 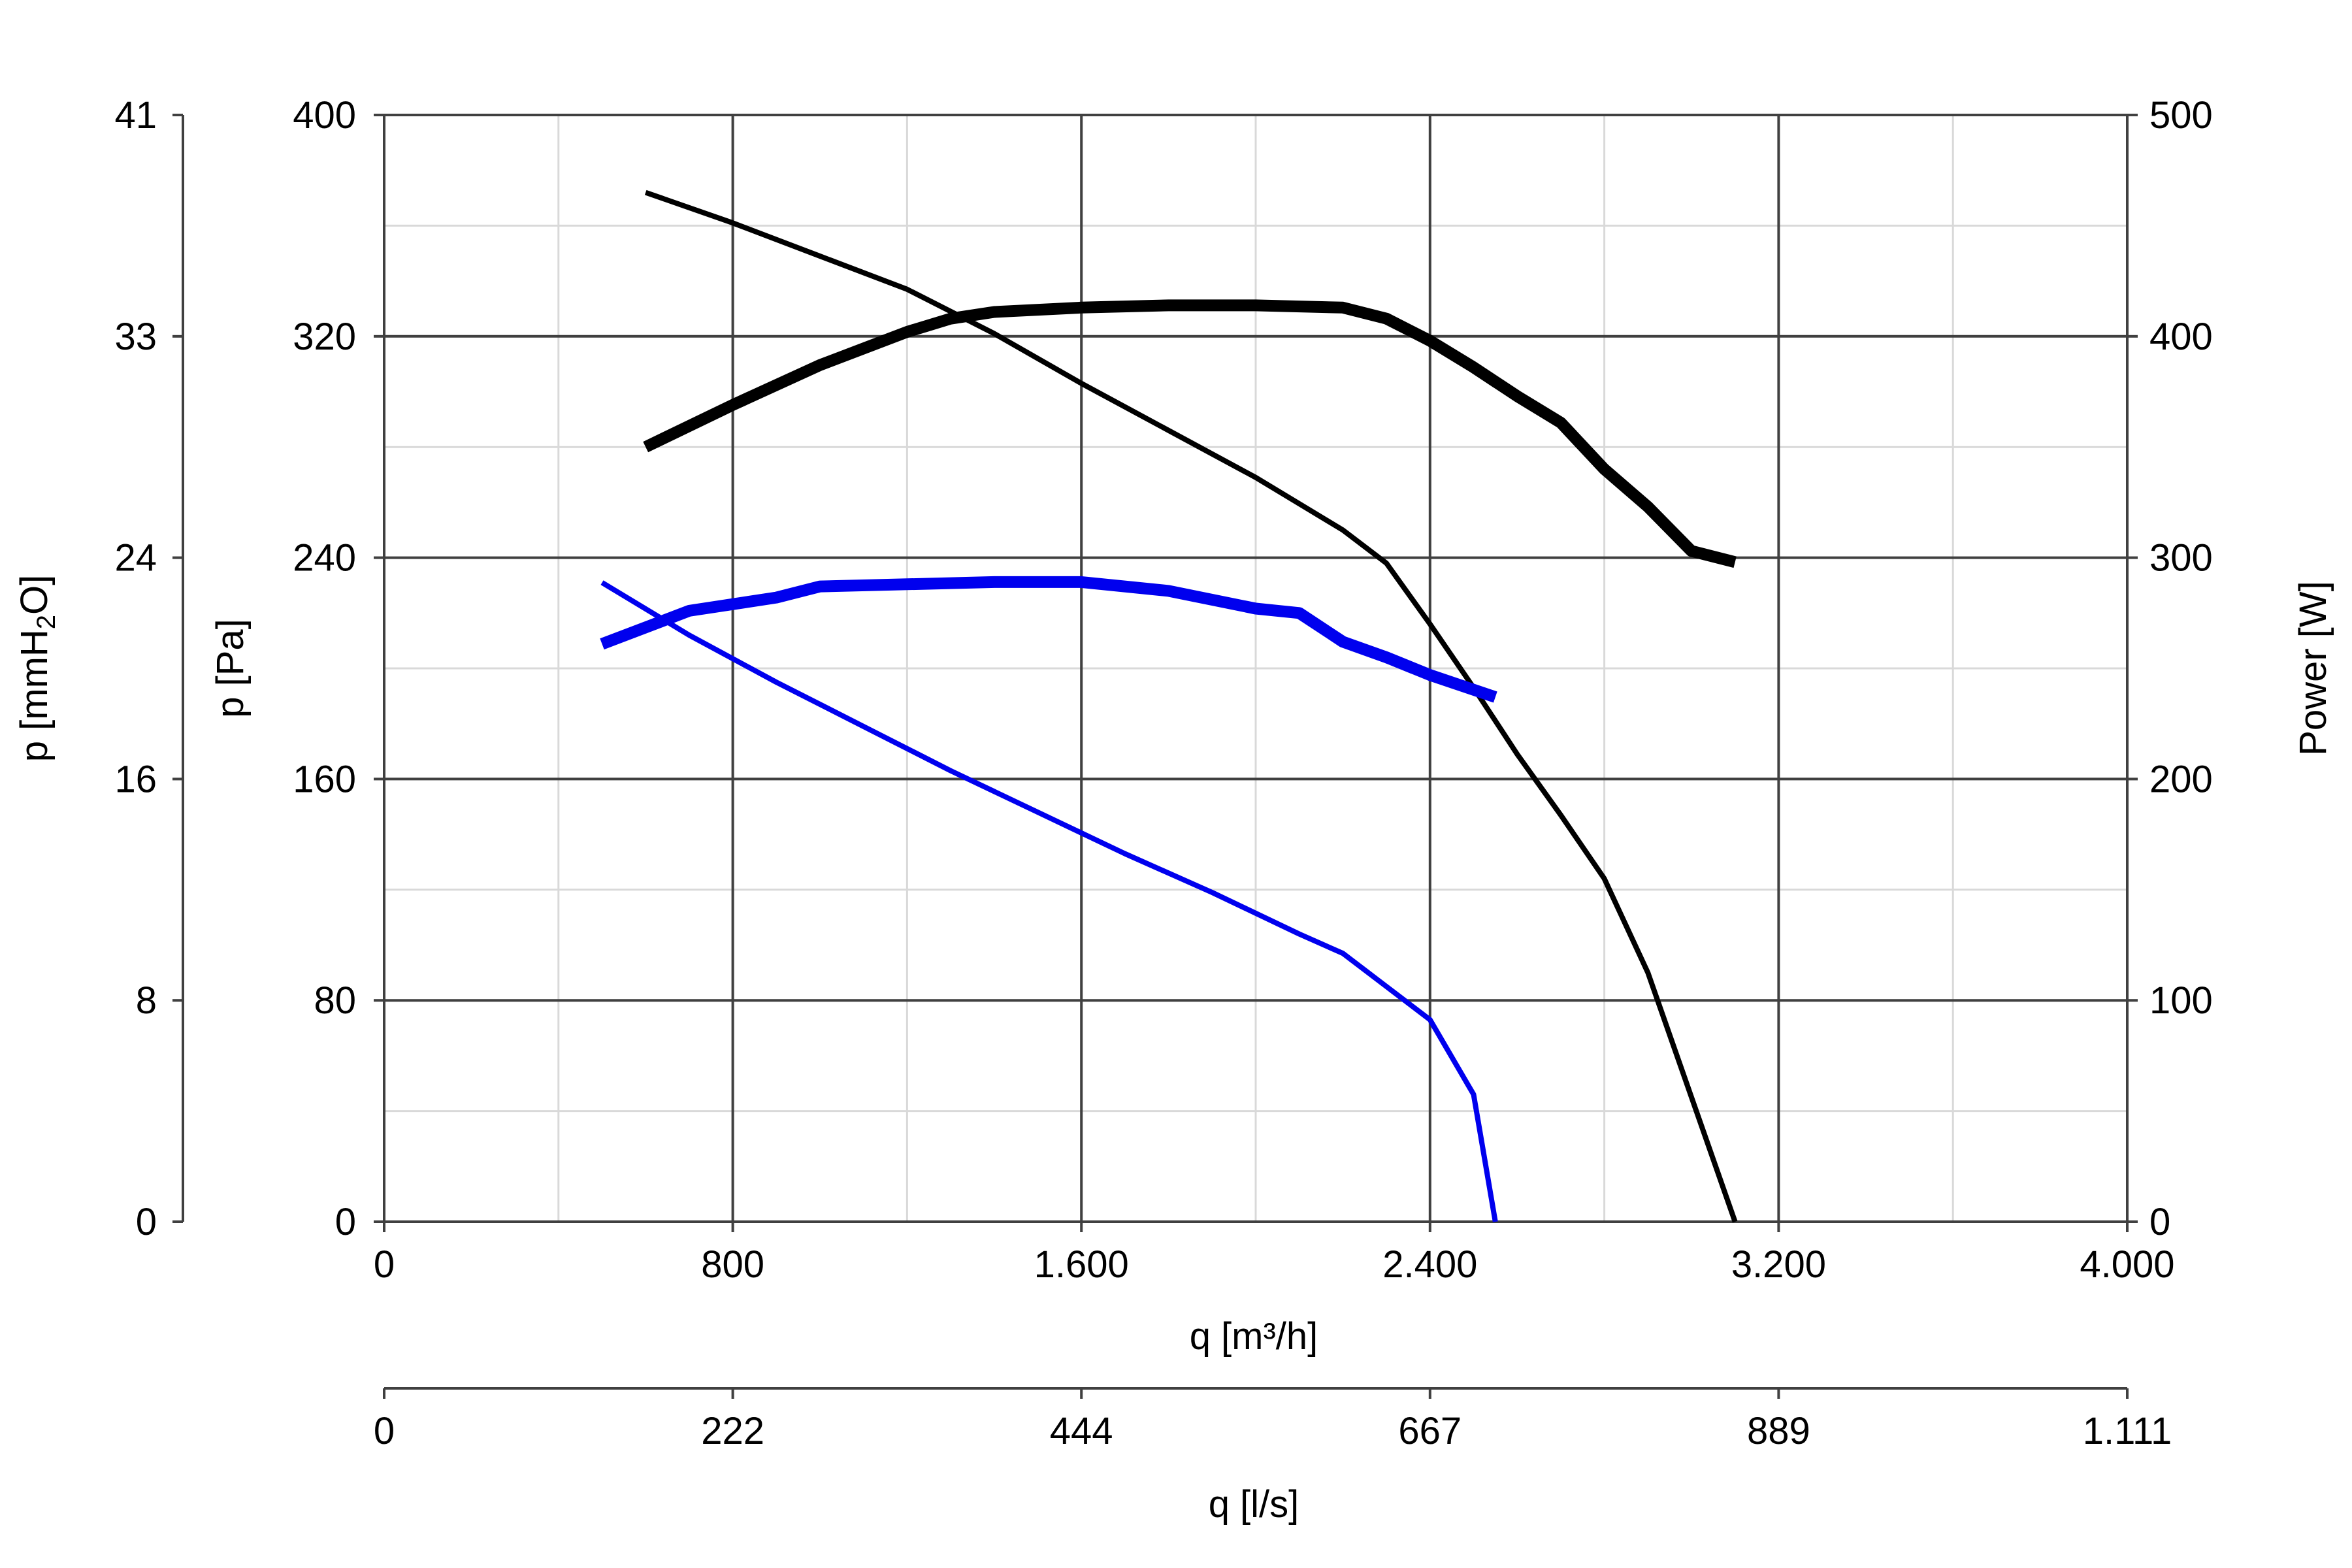 I want to click on x-tick-label: 800, so click(x=732, y=1264).